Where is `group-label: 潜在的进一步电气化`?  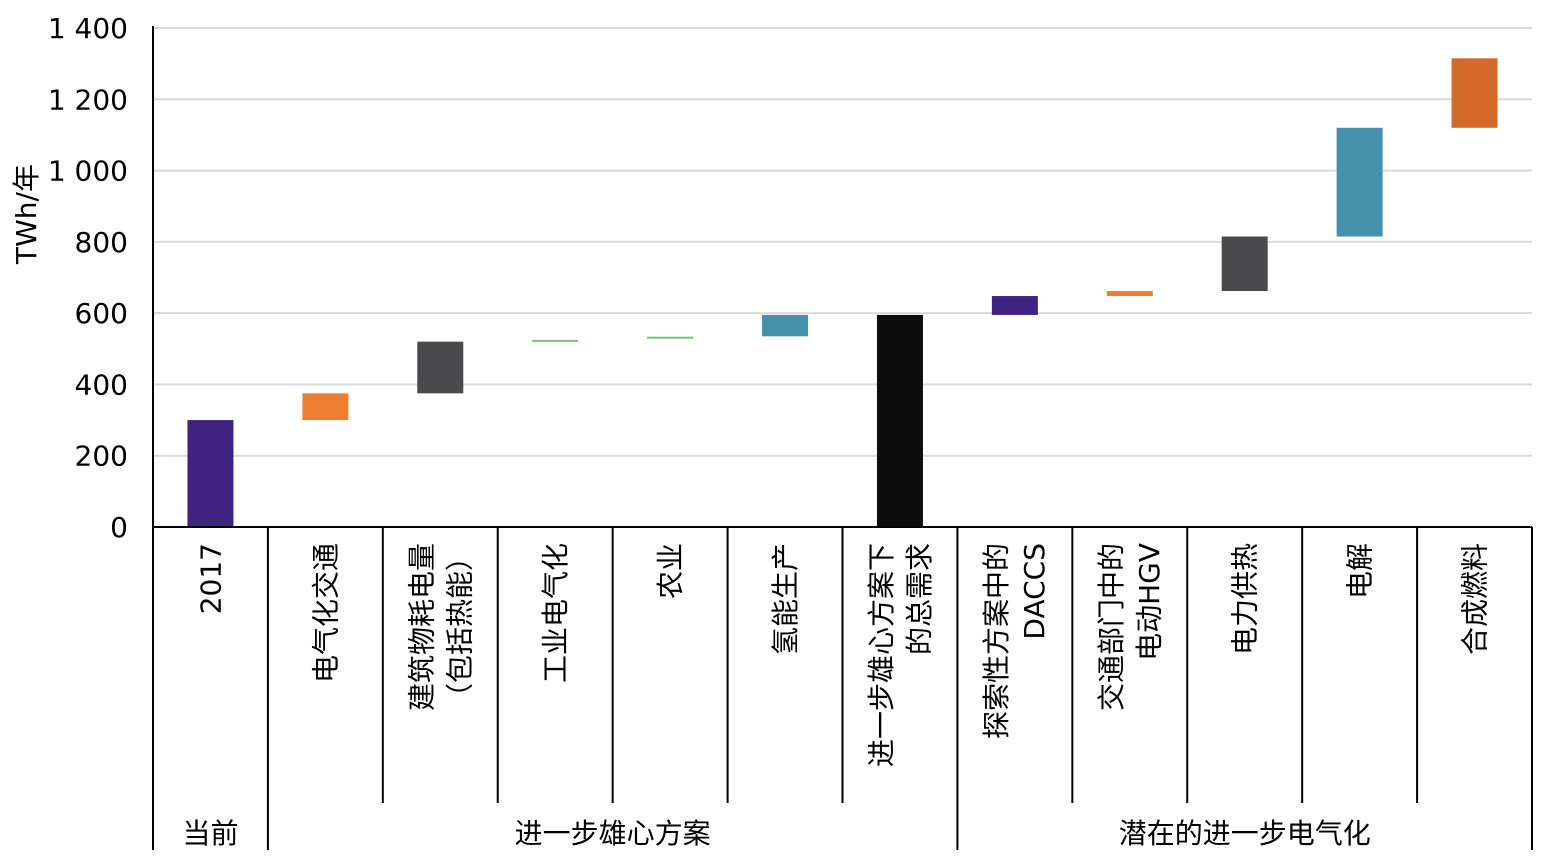
group-label: 潜在的进一步电气化 is located at coordinates (1245, 833).